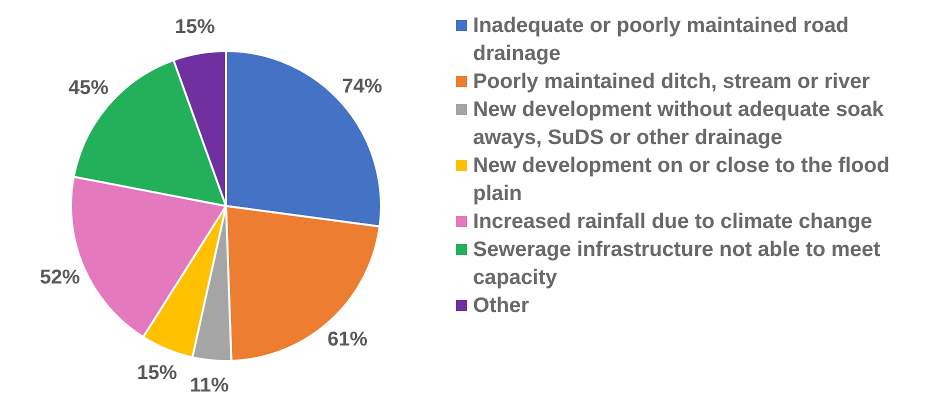 This screenshot has width=929, height=412. Describe the element at coordinates (661, 40) in the screenshot. I see `legend-label: Inadequate or poorly maintained road drainage` at that location.